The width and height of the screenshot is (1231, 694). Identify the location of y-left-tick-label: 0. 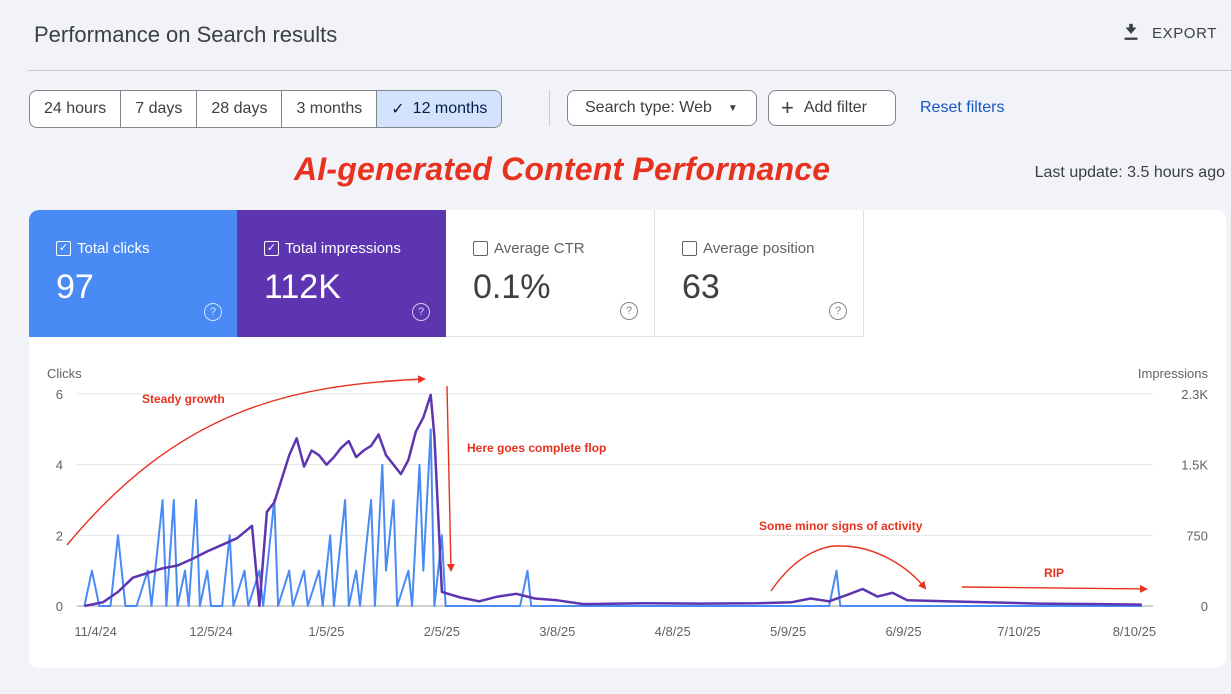
(59, 606).